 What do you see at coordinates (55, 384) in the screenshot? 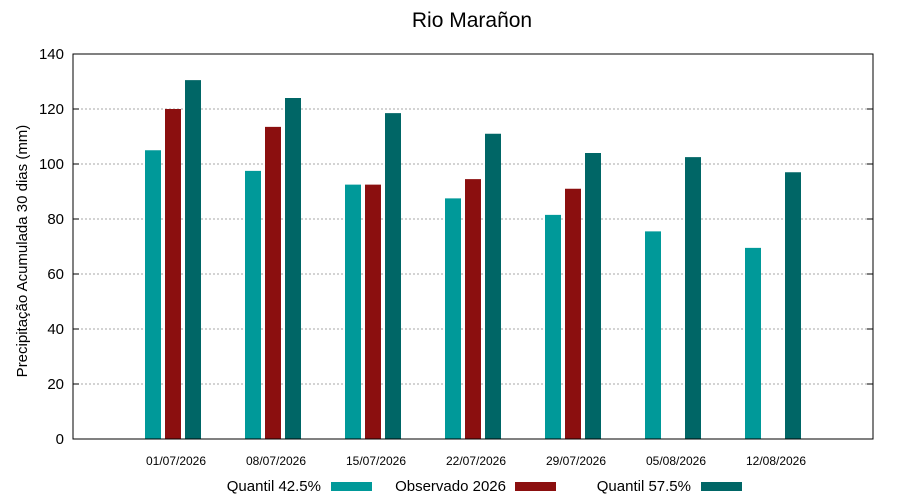
I see `y-tick-label: 20` at bounding box center [55, 384].